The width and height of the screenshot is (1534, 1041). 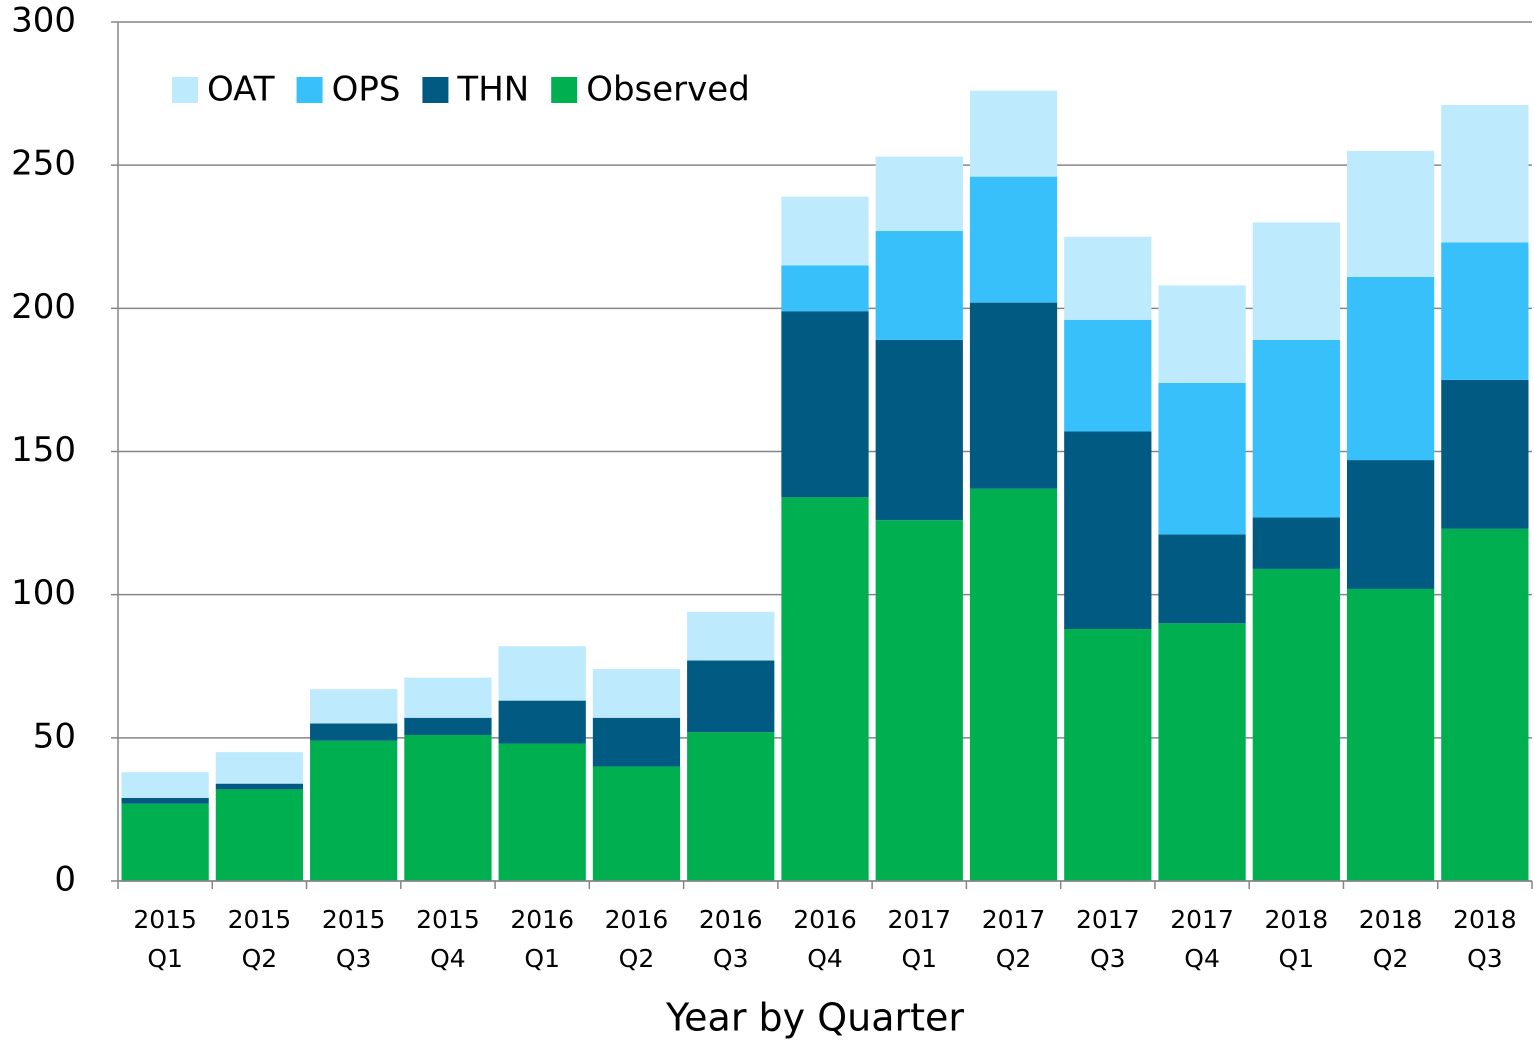 I want to click on y-tick-label: 100, so click(x=43, y=593).